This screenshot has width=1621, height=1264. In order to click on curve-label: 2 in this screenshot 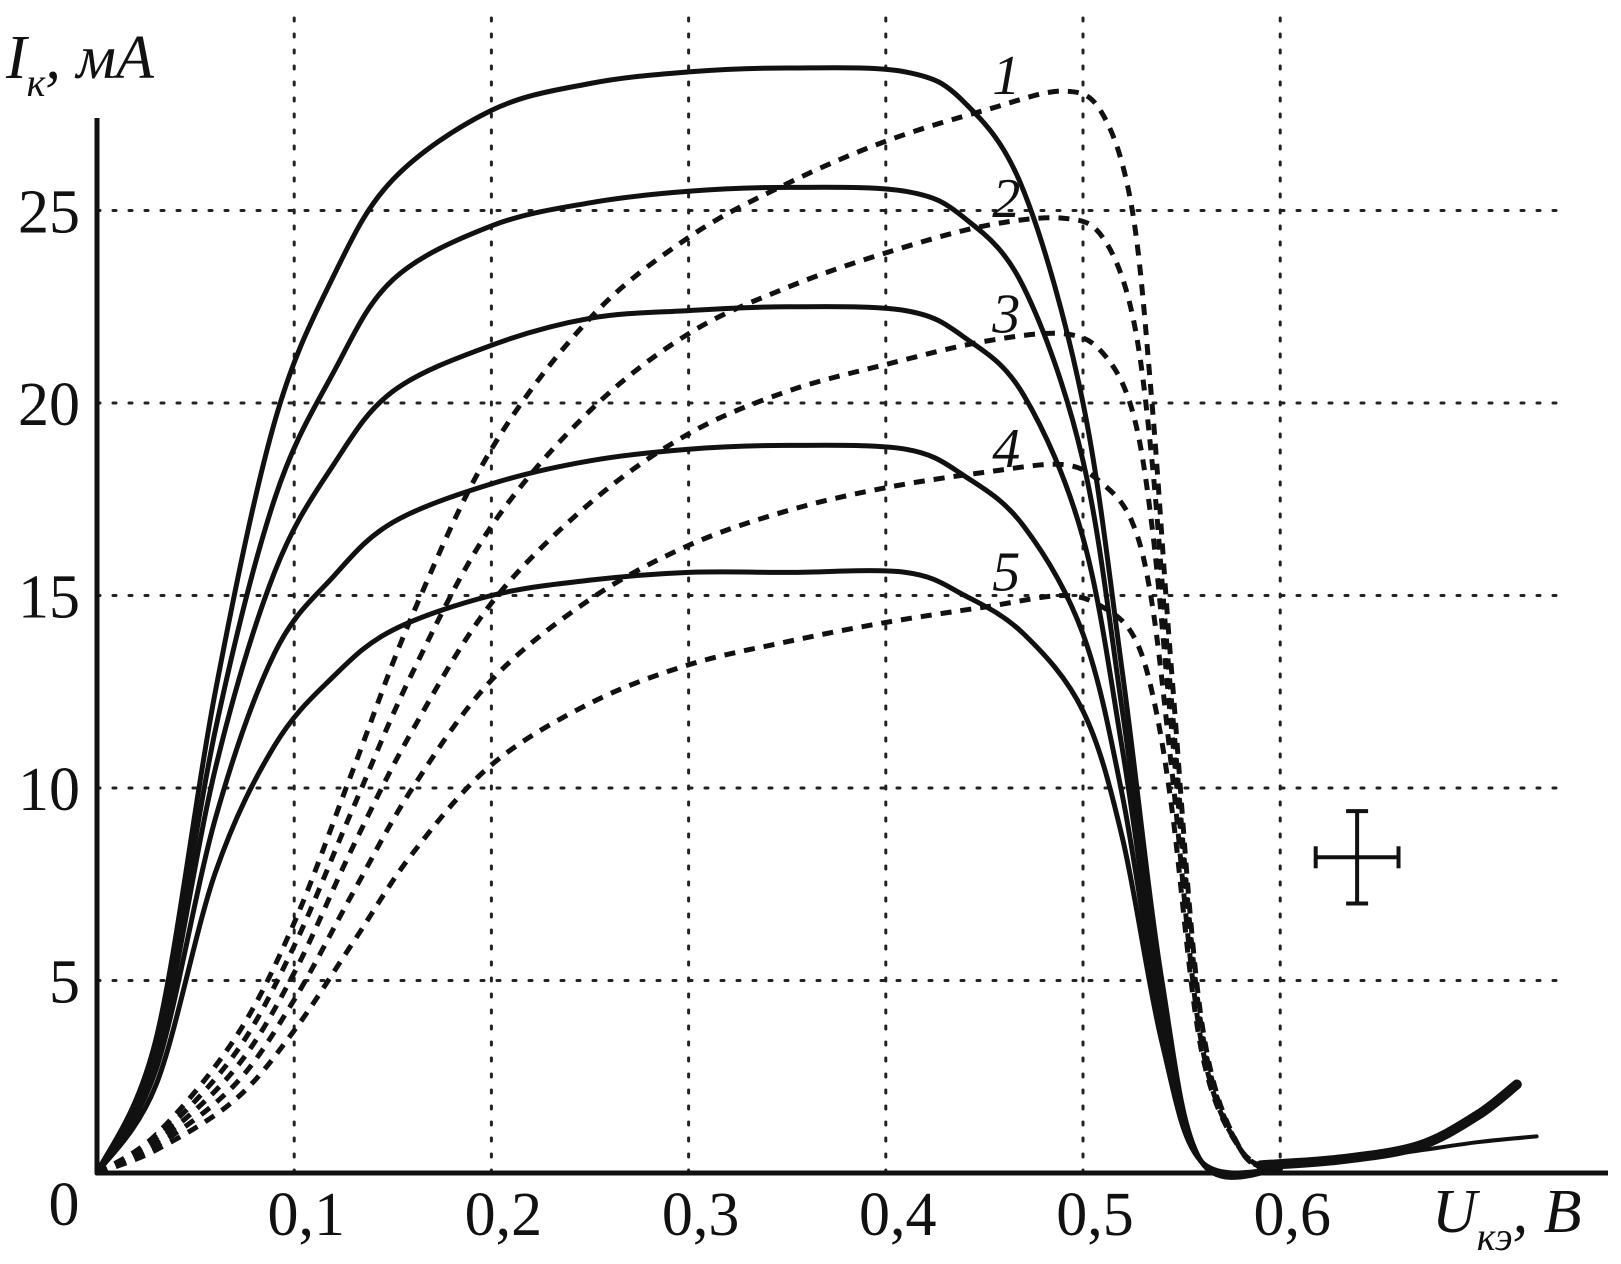, I will do `click(1006, 199)`.